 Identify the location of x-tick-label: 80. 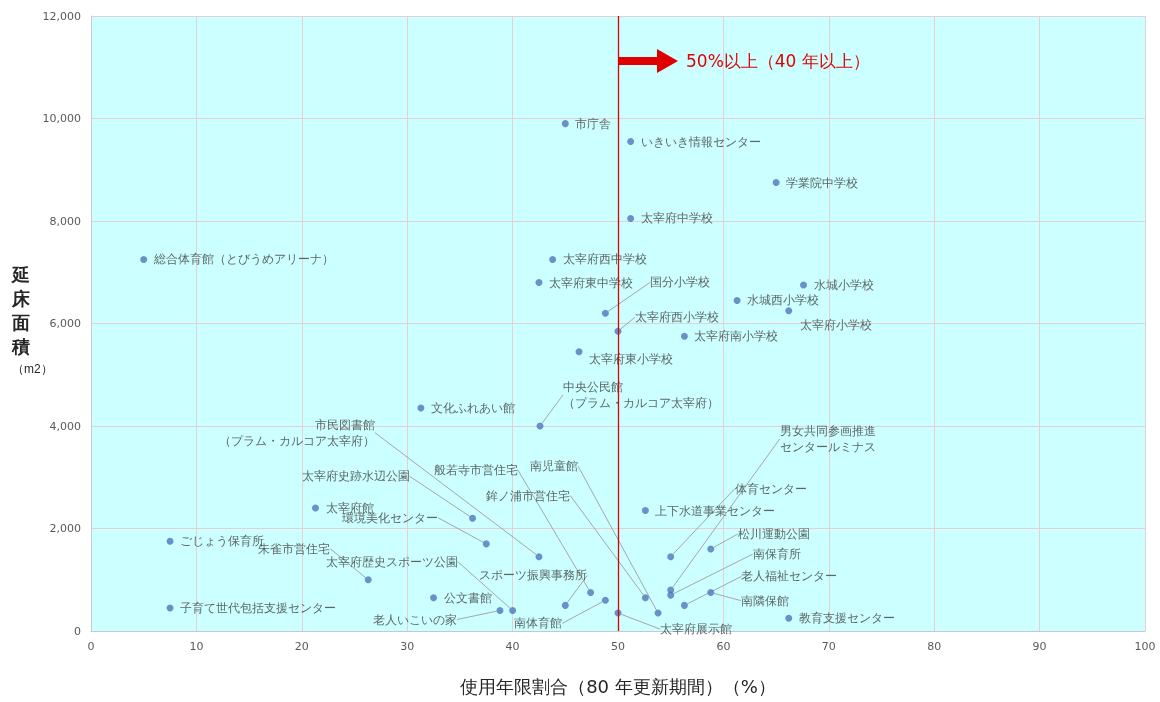
(934, 646).